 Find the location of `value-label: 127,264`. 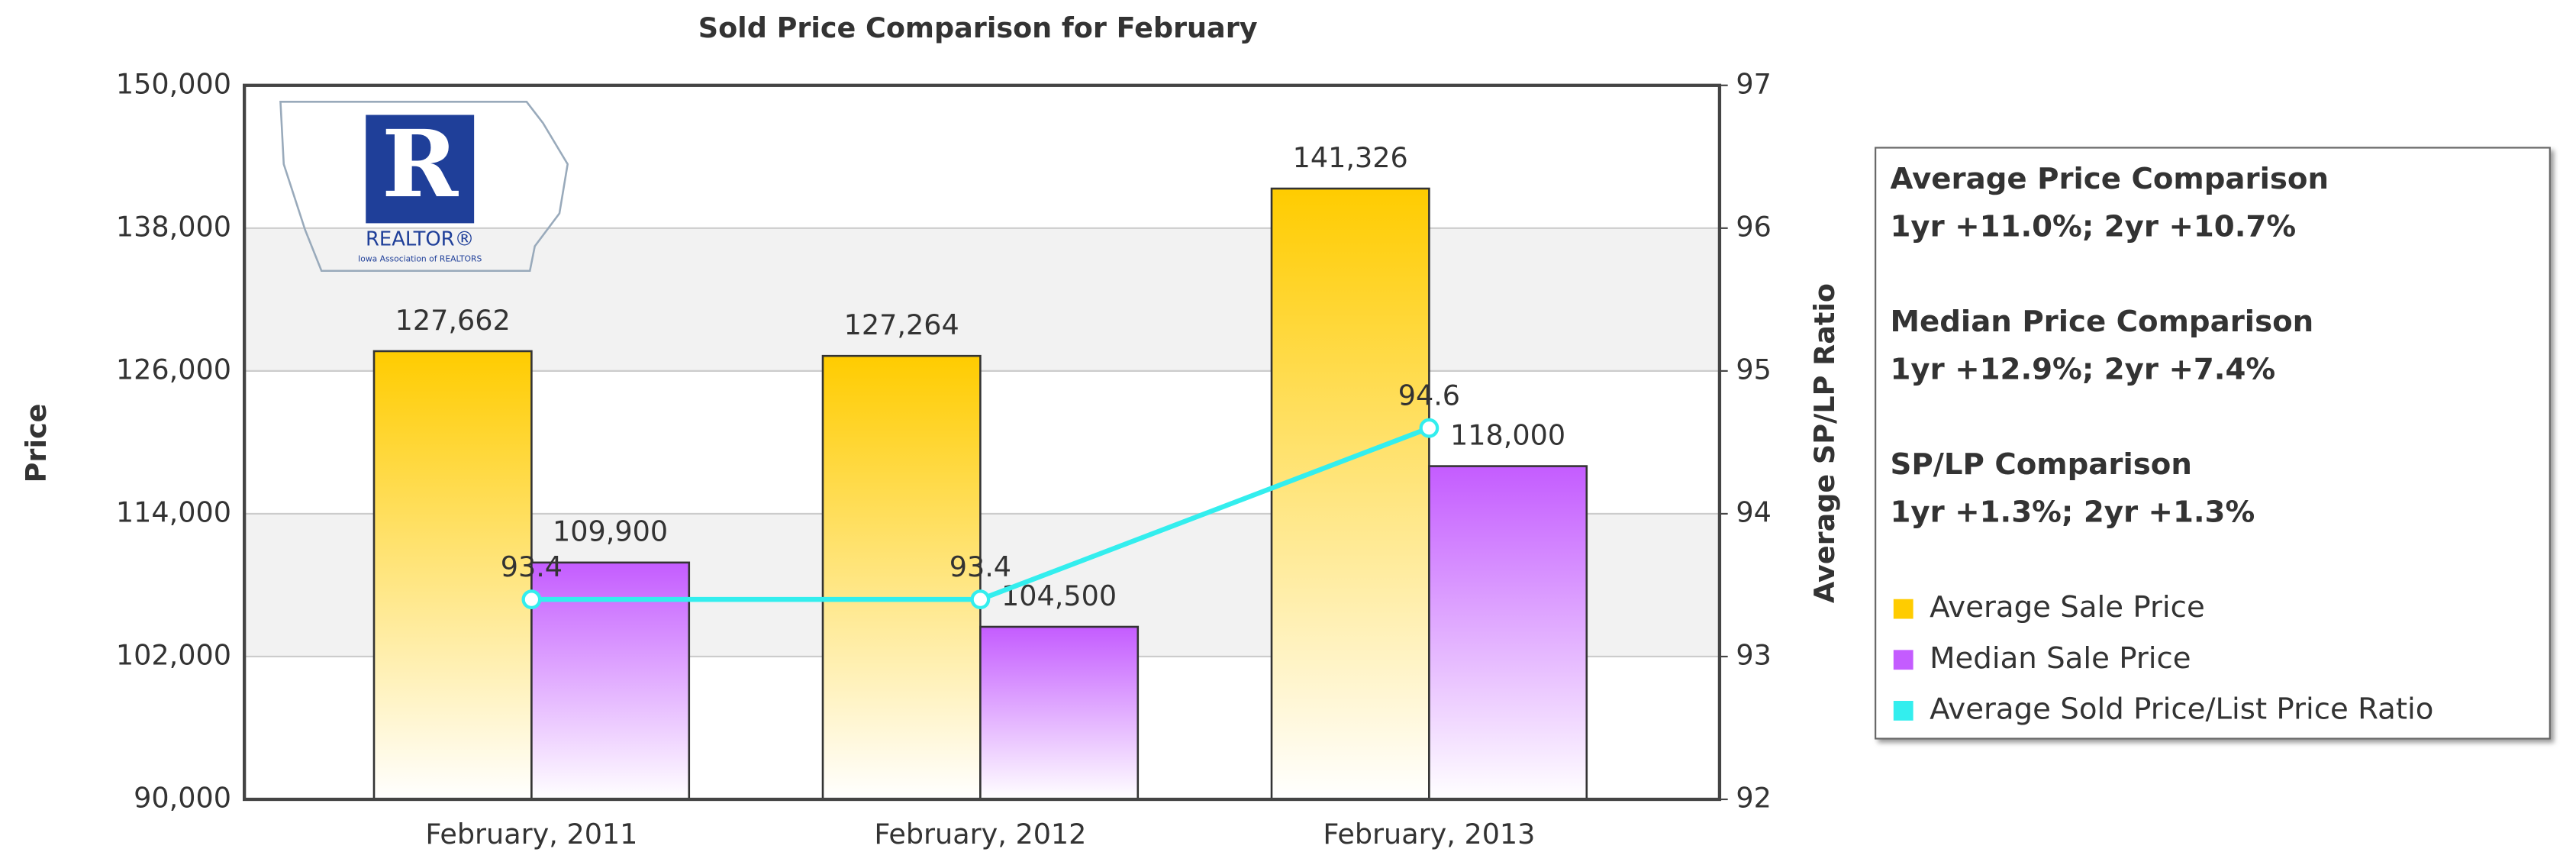

value-label: 127,264 is located at coordinates (902, 325).